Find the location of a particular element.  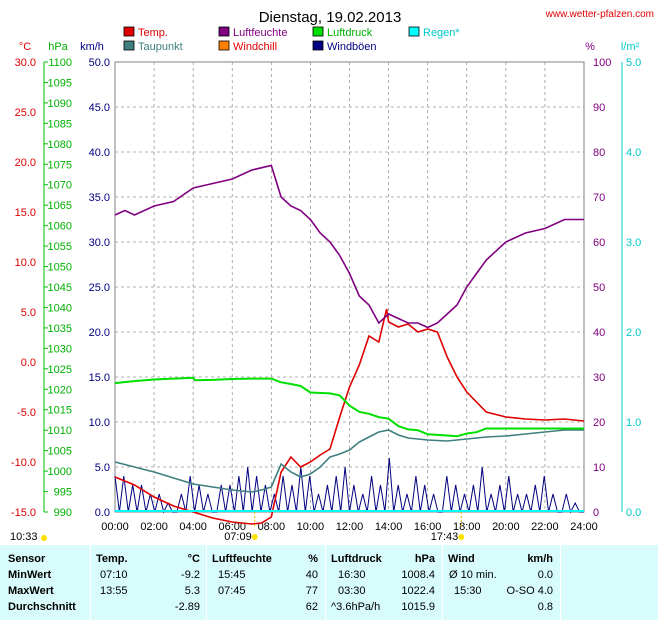

legend-label: Luftfeuchte is located at coordinates (260, 33).